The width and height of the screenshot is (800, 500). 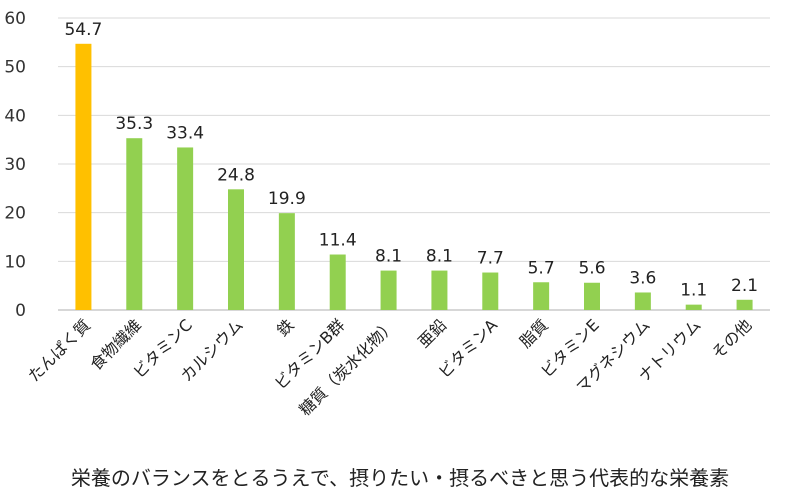 What do you see at coordinates (15, 262) in the screenshot?
I see `y-tick-label: 10` at bounding box center [15, 262].